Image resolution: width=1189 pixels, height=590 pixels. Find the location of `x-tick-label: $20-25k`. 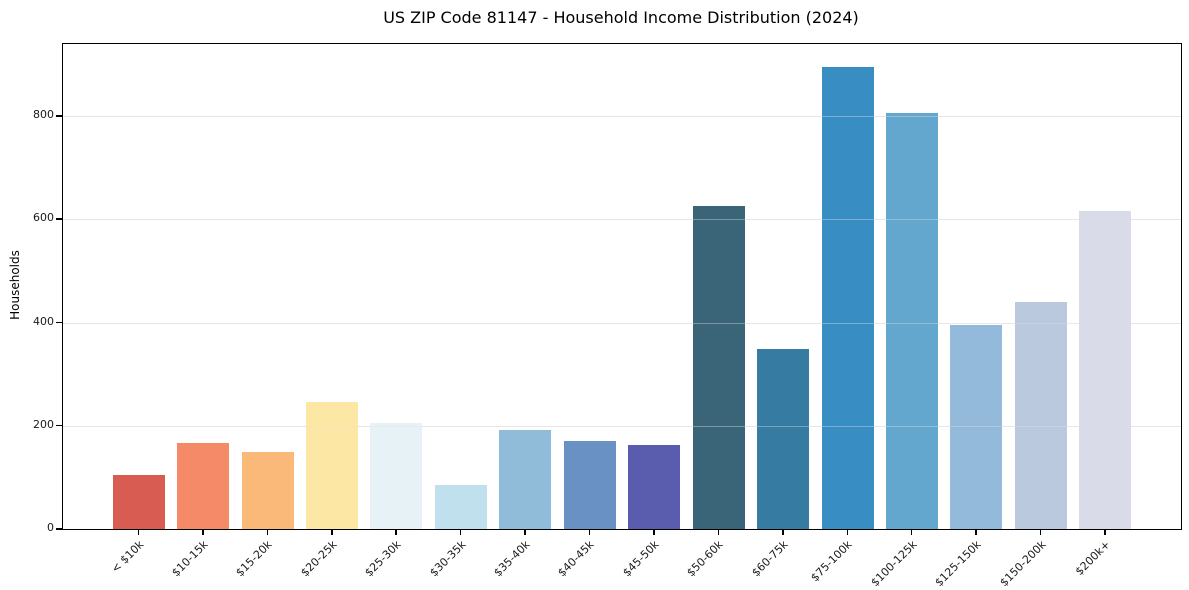

x-tick-label: $20-25k is located at coordinates (318, 559).